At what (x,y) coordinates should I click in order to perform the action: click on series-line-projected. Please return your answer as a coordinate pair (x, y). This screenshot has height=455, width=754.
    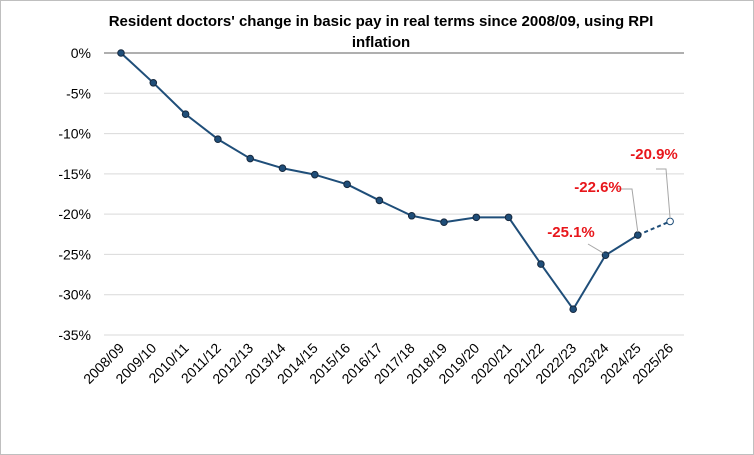
    Looking at the image, I should click on (654, 228).